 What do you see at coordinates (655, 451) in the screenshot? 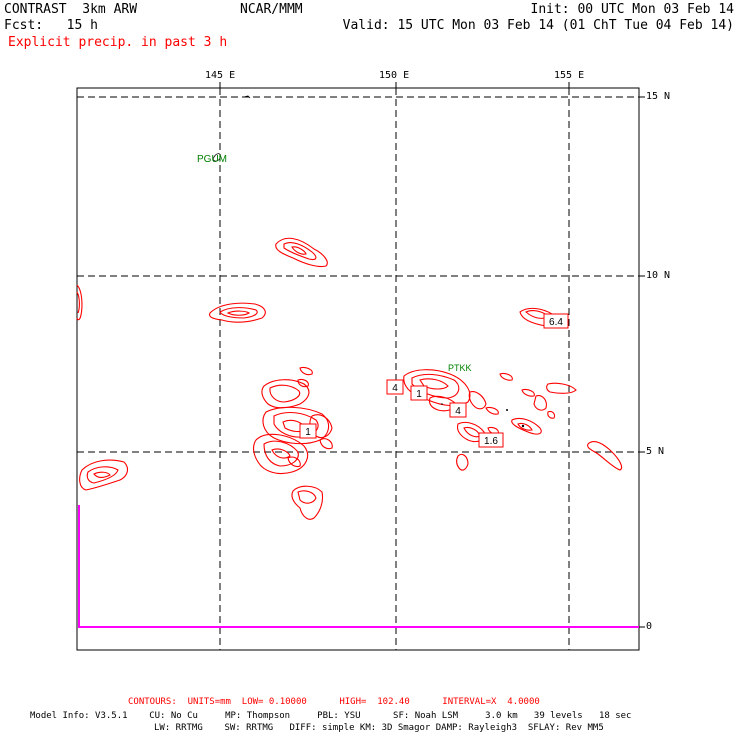
I see `lat-label-5n: 5 N` at bounding box center [655, 451].